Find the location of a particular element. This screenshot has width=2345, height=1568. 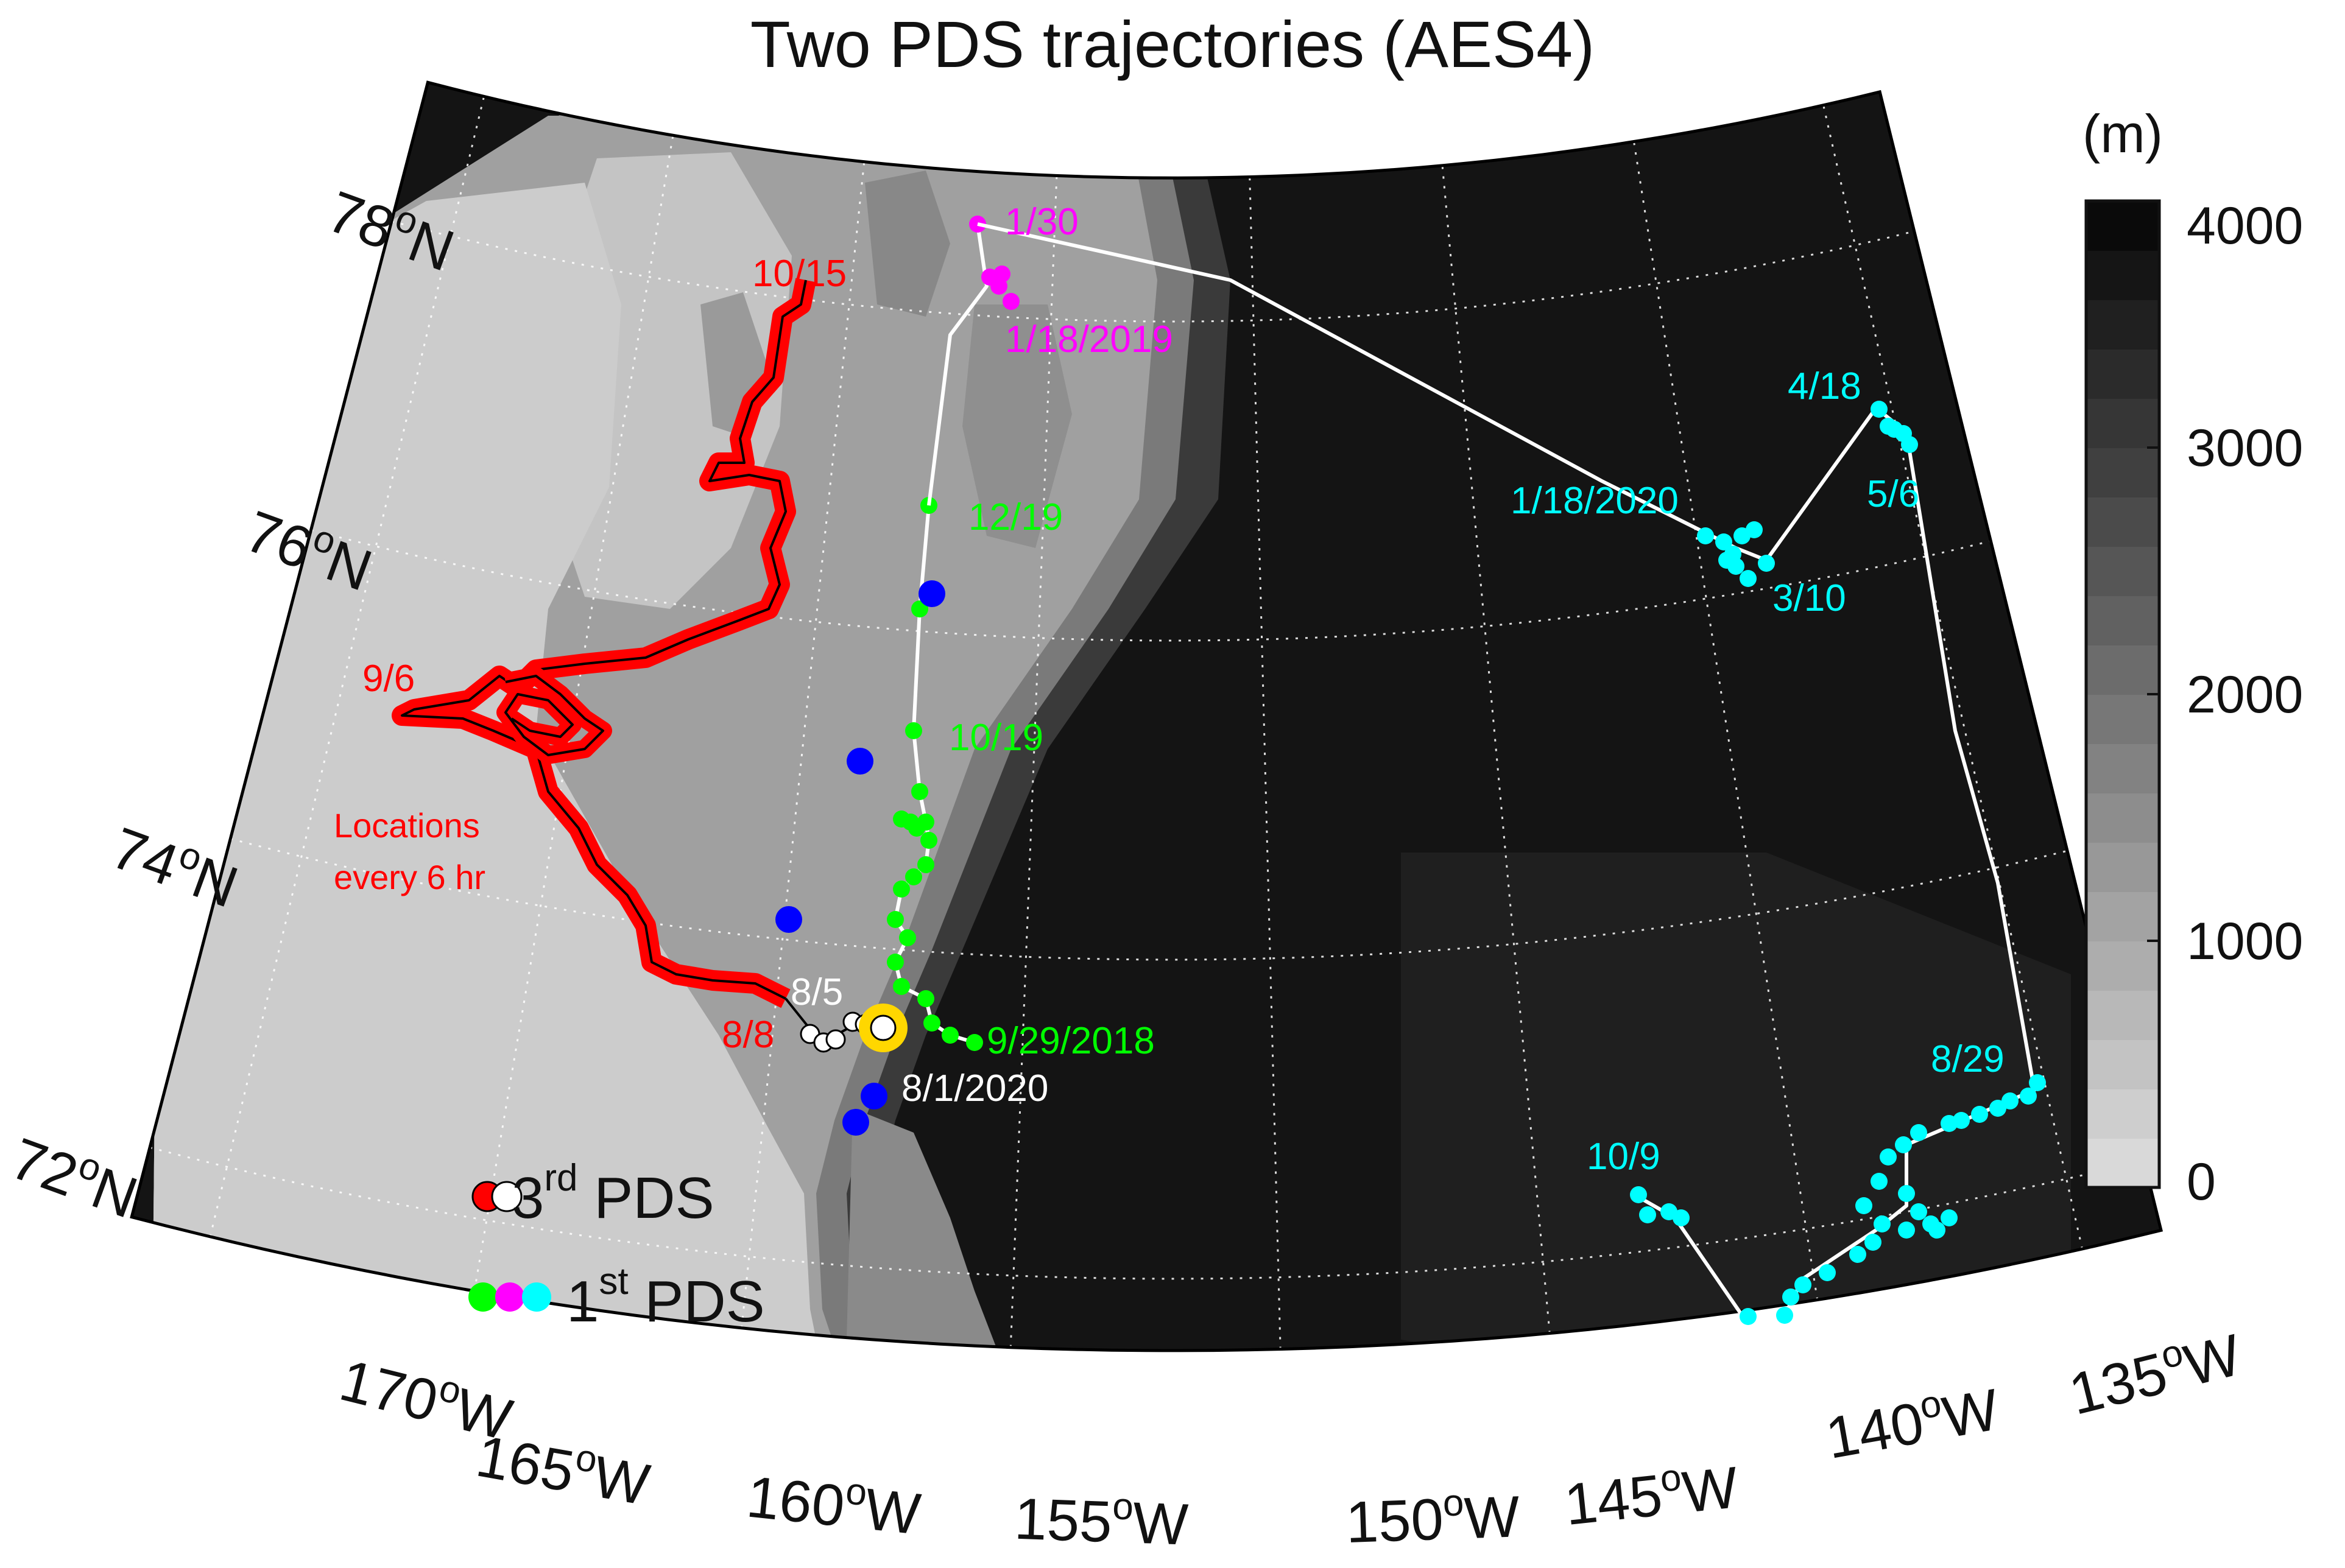

legend-third-label: 3rd PDS is located at coordinates (613, 1194).